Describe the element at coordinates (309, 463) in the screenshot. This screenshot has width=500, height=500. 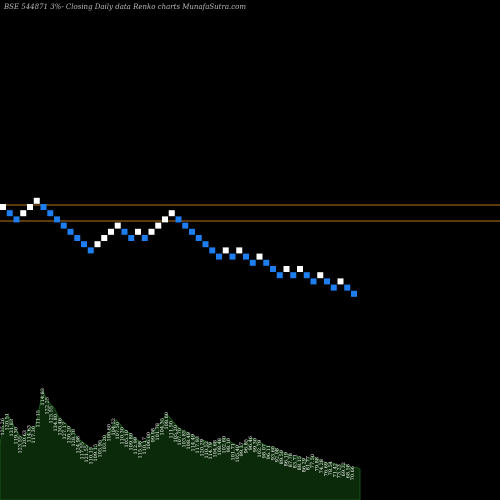
I see `volume-label: 81.77` at that location.